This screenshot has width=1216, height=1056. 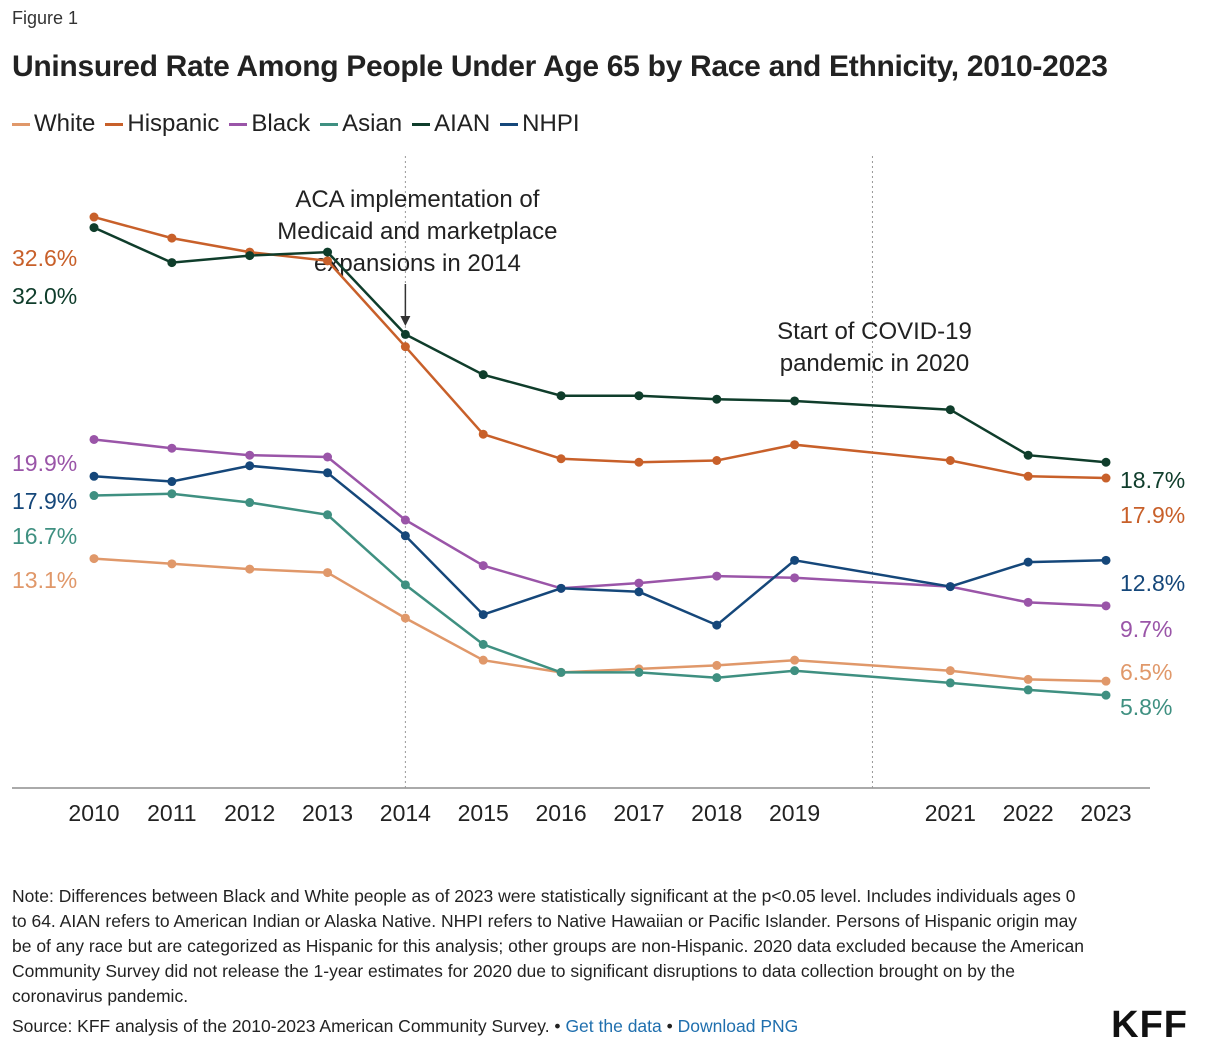 I want to click on series-line-nhpi, so click(x=600, y=545).